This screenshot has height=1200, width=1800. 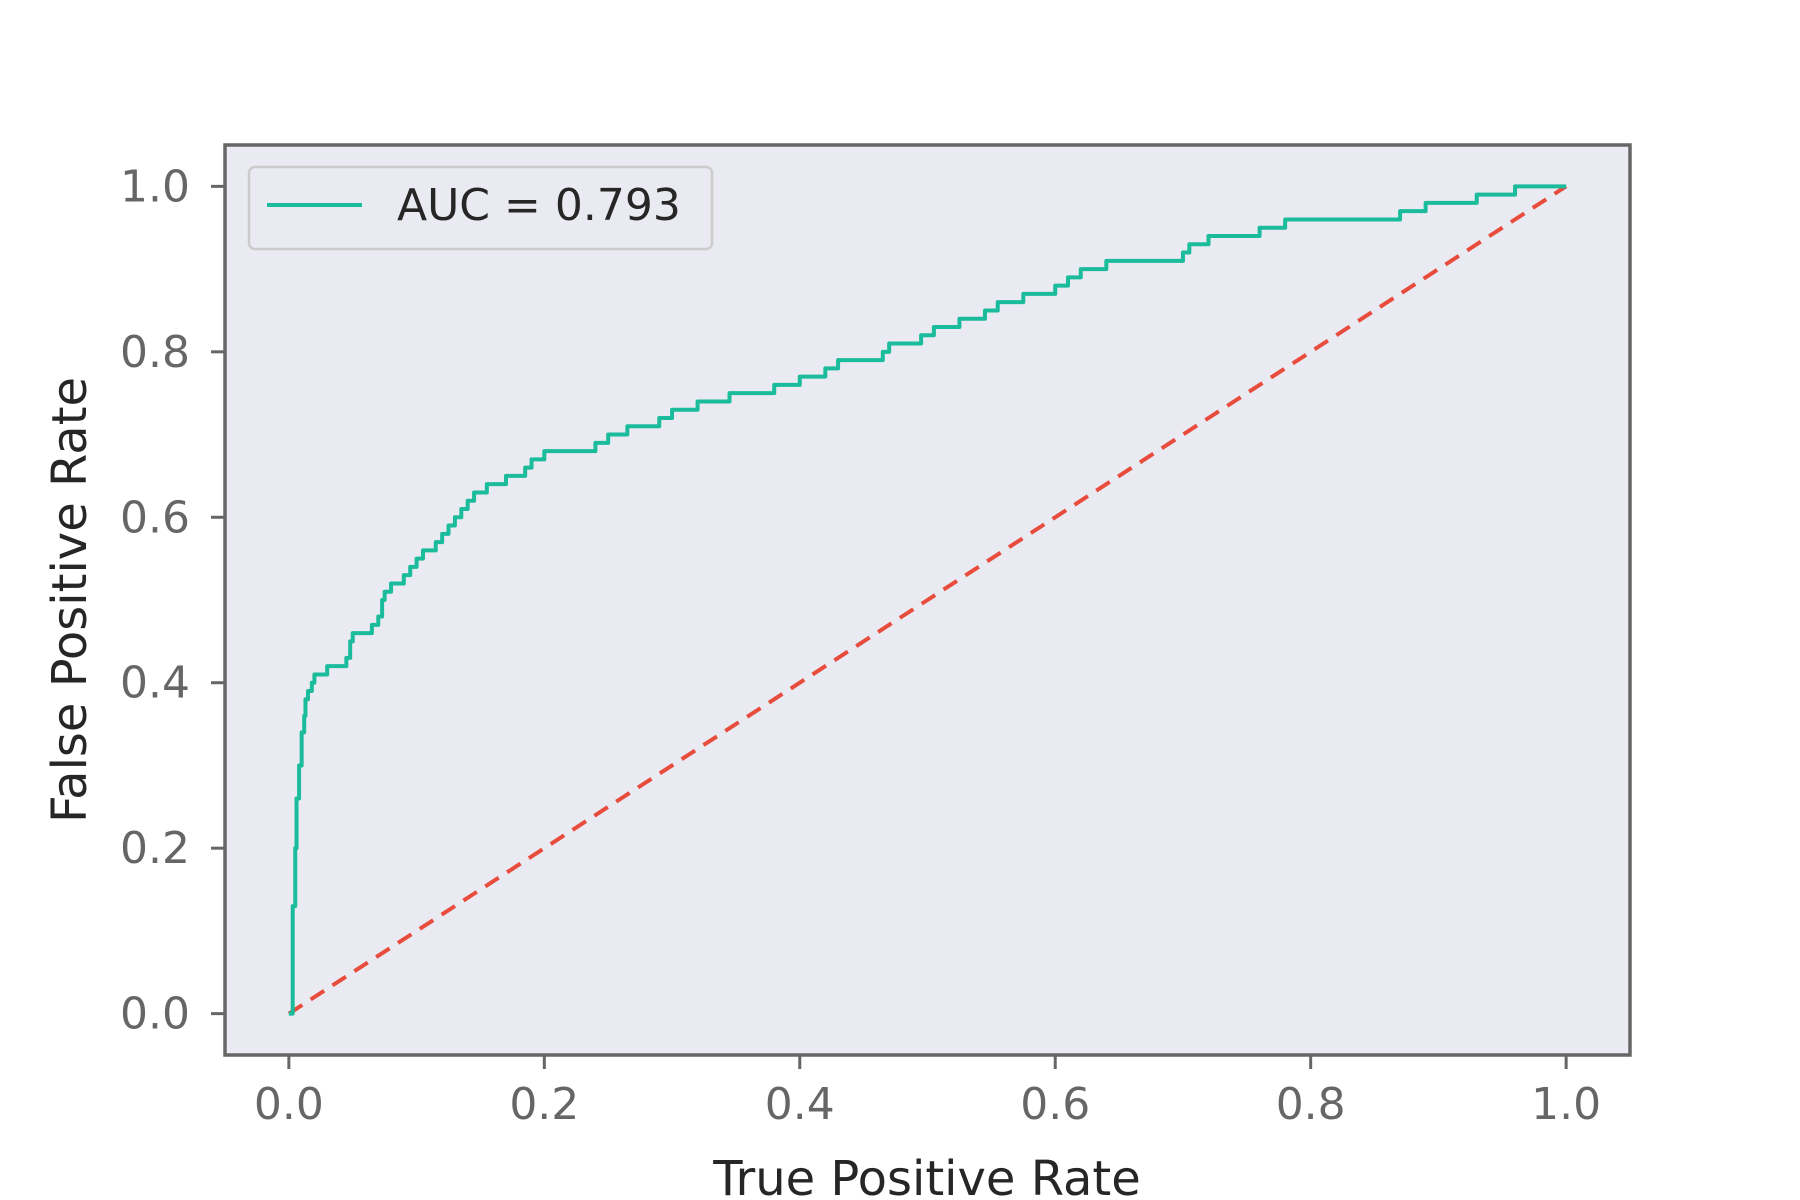 What do you see at coordinates (155, 352) in the screenshot?
I see `y-tick-label: 0.8` at bounding box center [155, 352].